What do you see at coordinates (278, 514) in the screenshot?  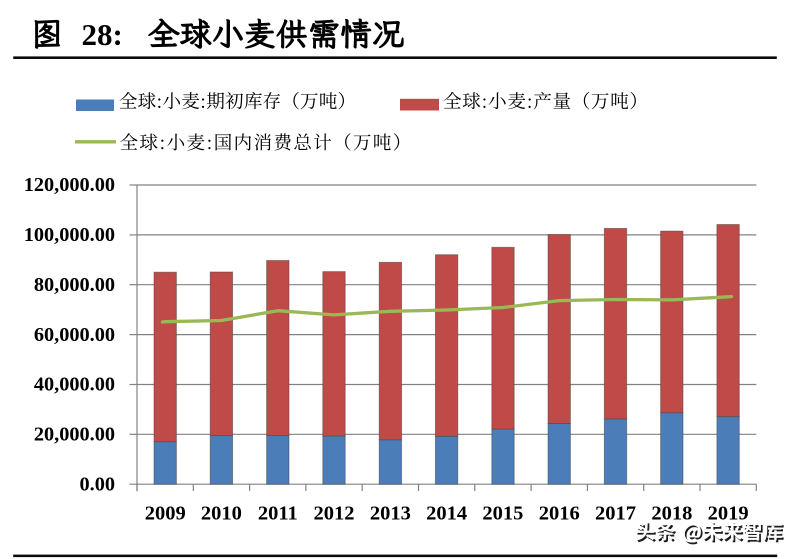 I see `svg-text: 2011` at bounding box center [278, 514].